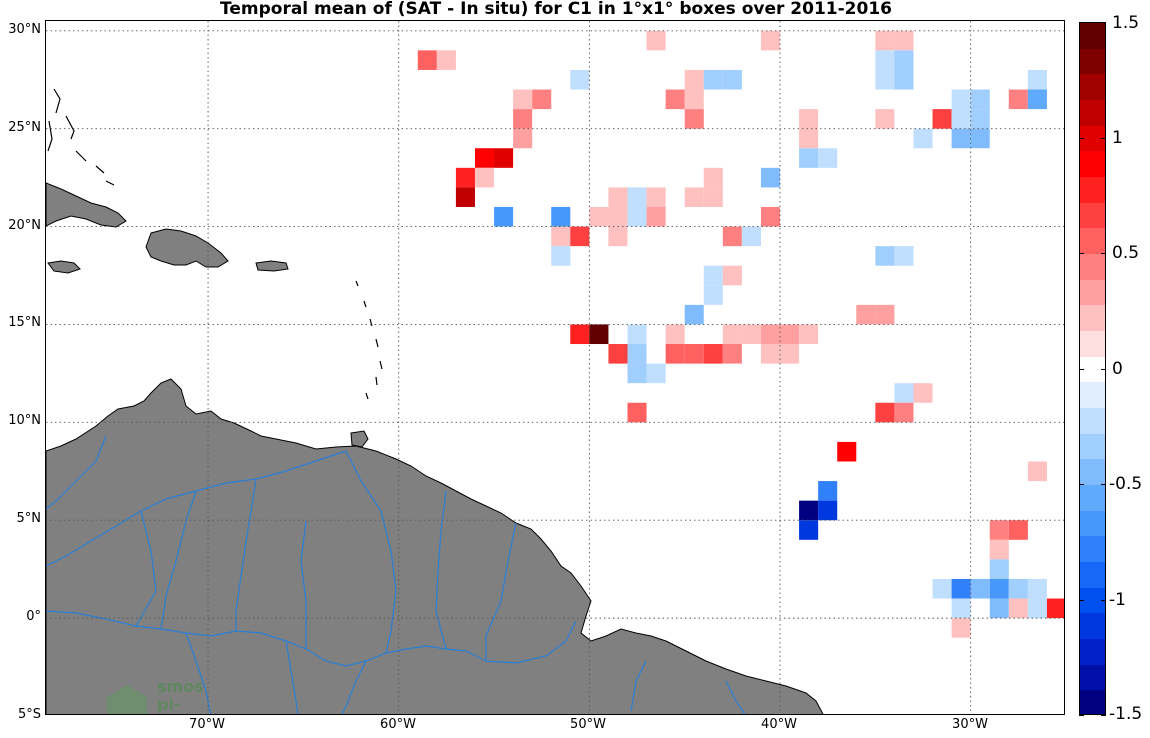  I want to click on latitude-tick-label: 25°N, so click(24, 127).